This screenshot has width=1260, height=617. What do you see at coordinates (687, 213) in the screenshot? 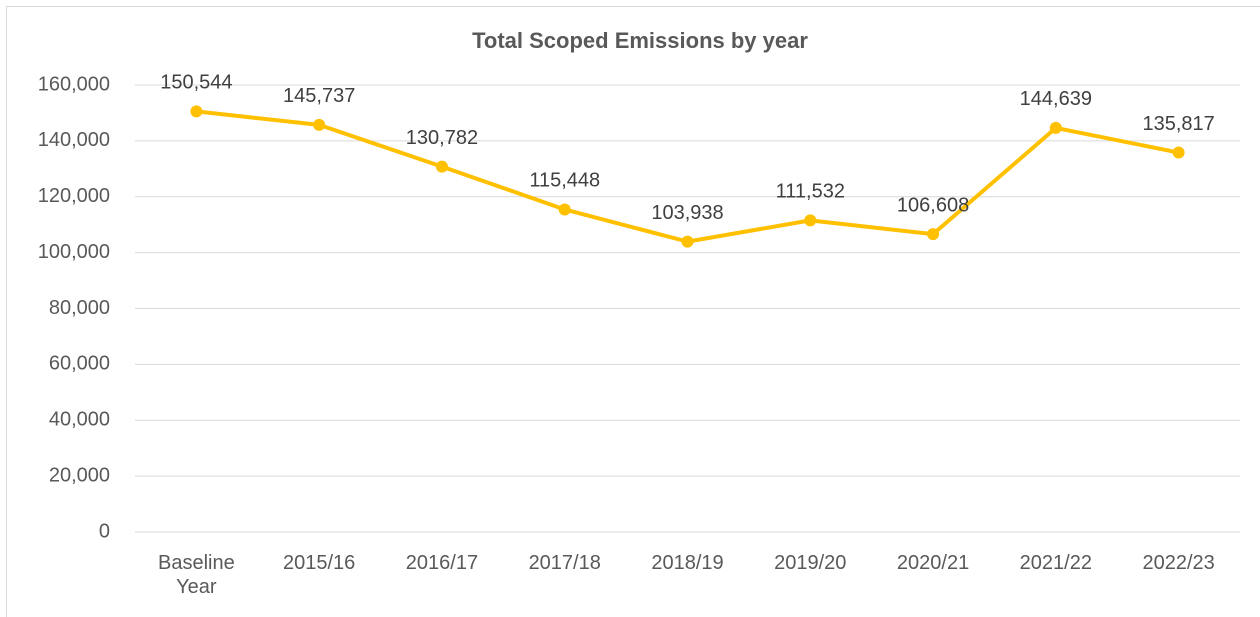
I see `data-label: 103,938` at bounding box center [687, 213].